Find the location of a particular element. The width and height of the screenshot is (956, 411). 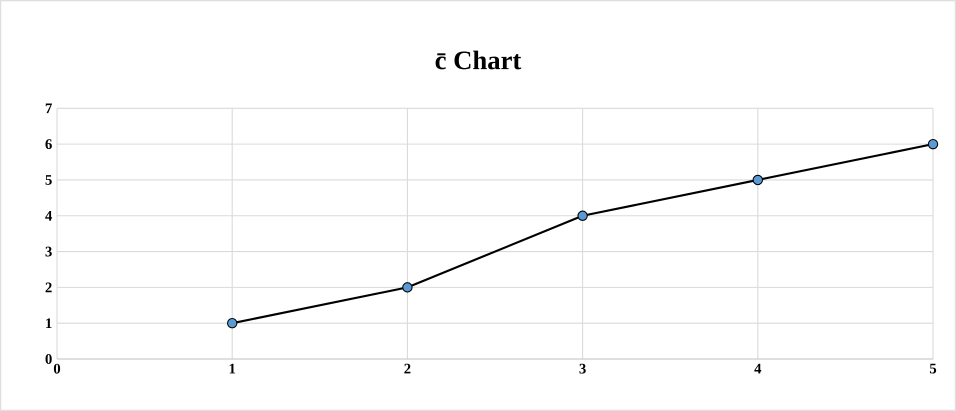

y-tick-label: 2 is located at coordinates (49, 287).